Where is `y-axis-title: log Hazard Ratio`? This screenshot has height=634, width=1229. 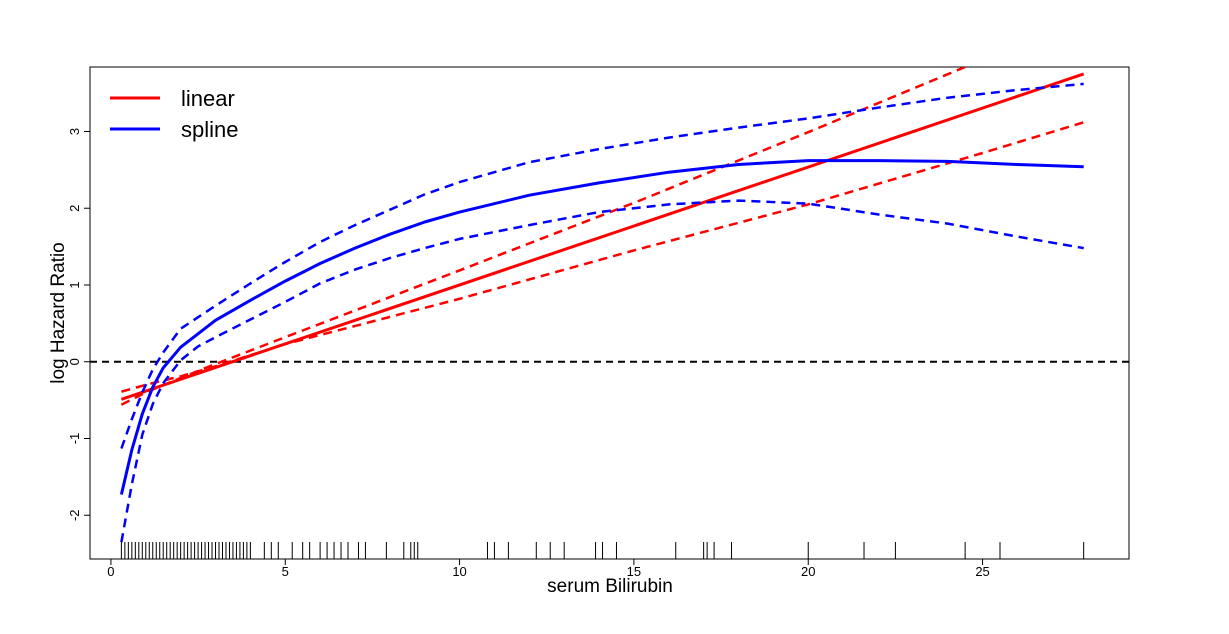
y-axis-title: log Hazard Ratio is located at coordinates (58, 313).